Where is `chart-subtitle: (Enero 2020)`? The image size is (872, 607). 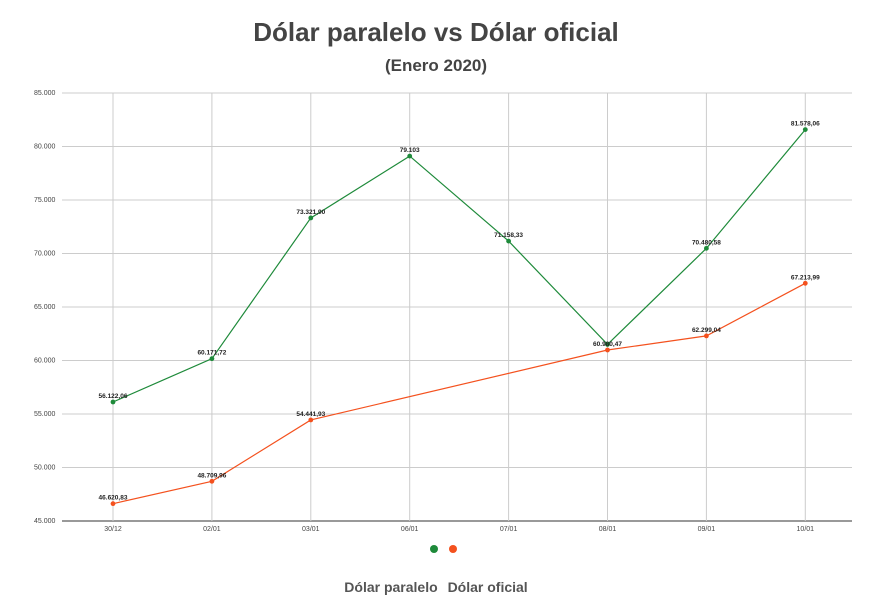 chart-subtitle: (Enero 2020) is located at coordinates (436, 65).